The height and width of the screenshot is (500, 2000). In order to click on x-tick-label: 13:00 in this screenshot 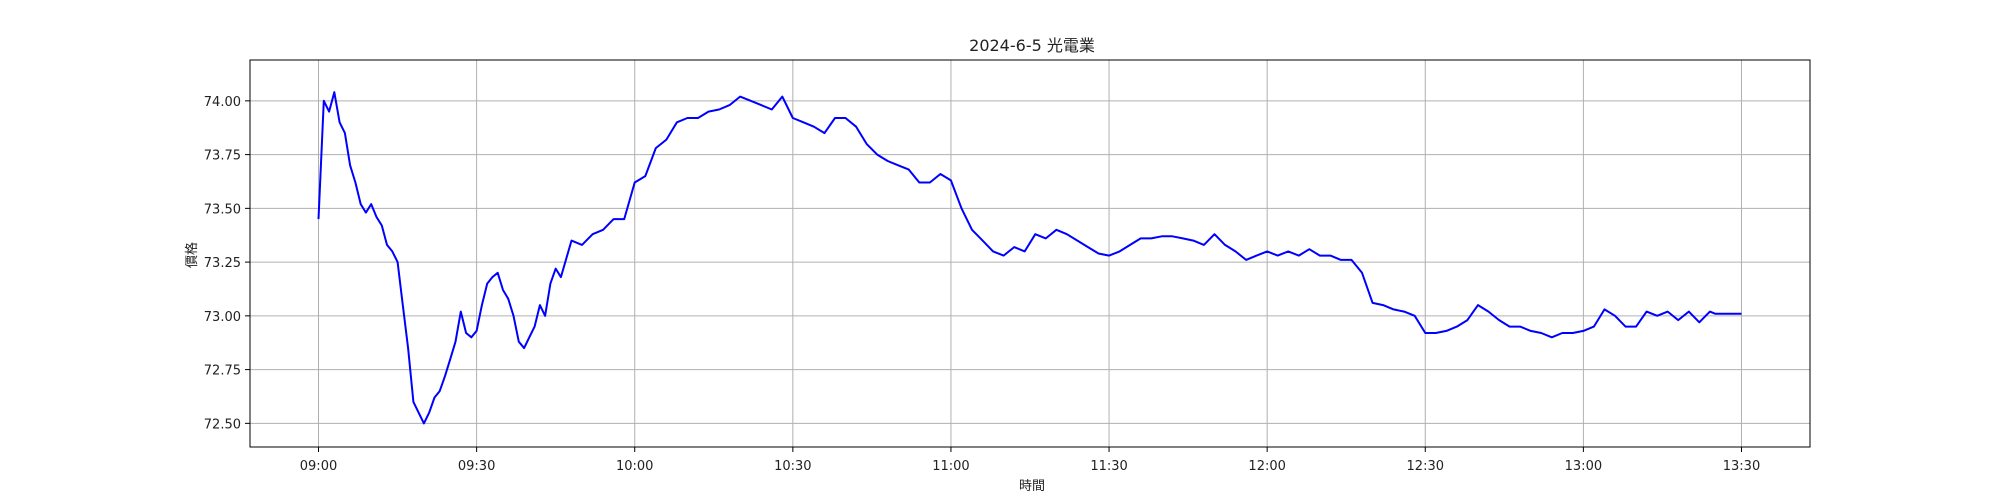, I will do `click(1583, 466)`.